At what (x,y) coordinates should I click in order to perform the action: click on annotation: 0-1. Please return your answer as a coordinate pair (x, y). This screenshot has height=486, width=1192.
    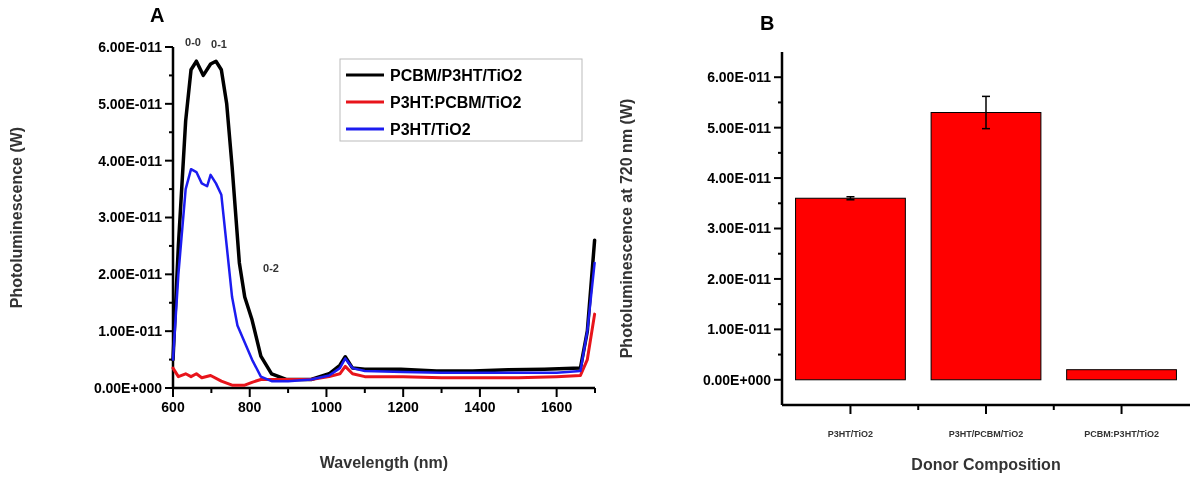
    Looking at the image, I should click on (219, 44).